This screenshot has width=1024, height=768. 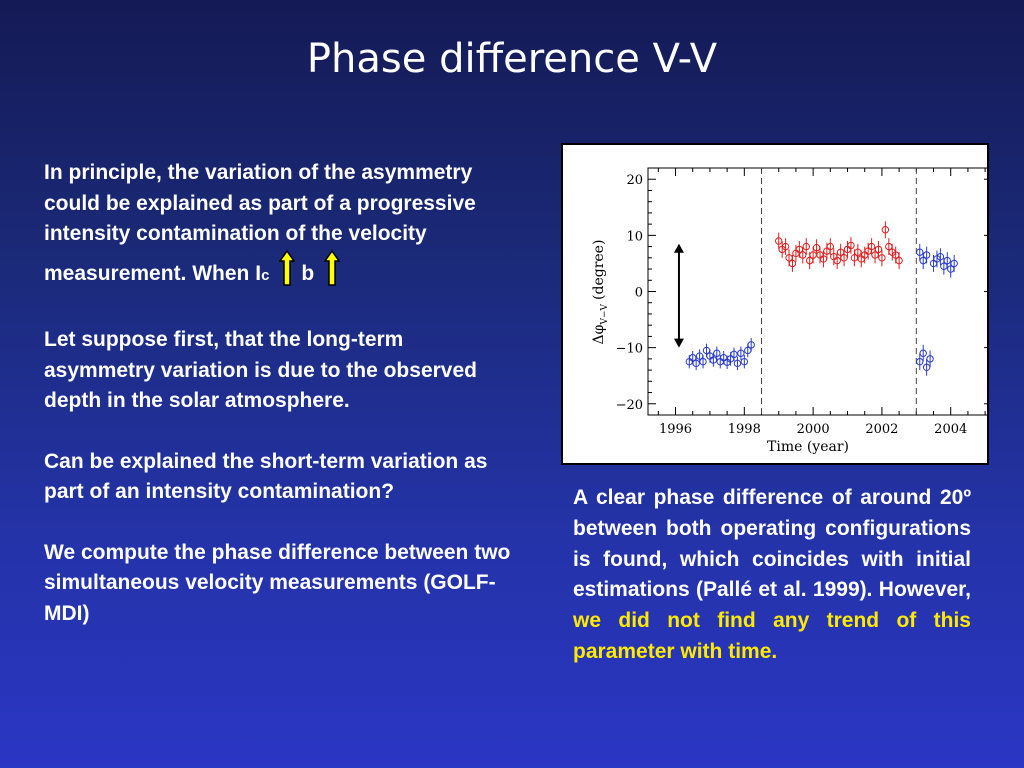 I want to click on x-tick-label: 2000, so click(x=813, y=429).